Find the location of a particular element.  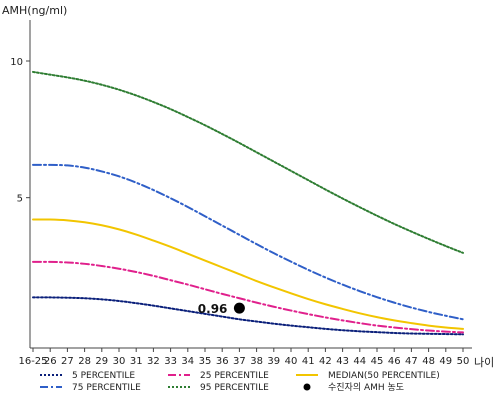

x-tick-label: 33 is located at coordinates (170, 361).